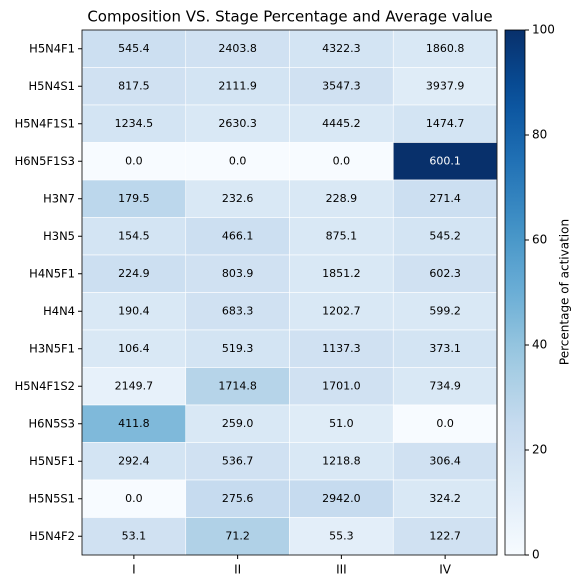 This screenshot has width=572, height=580. Describe the element at coordinates (134, 460) in the screenshot. I see `cell-annotation: 292.4` at that location.